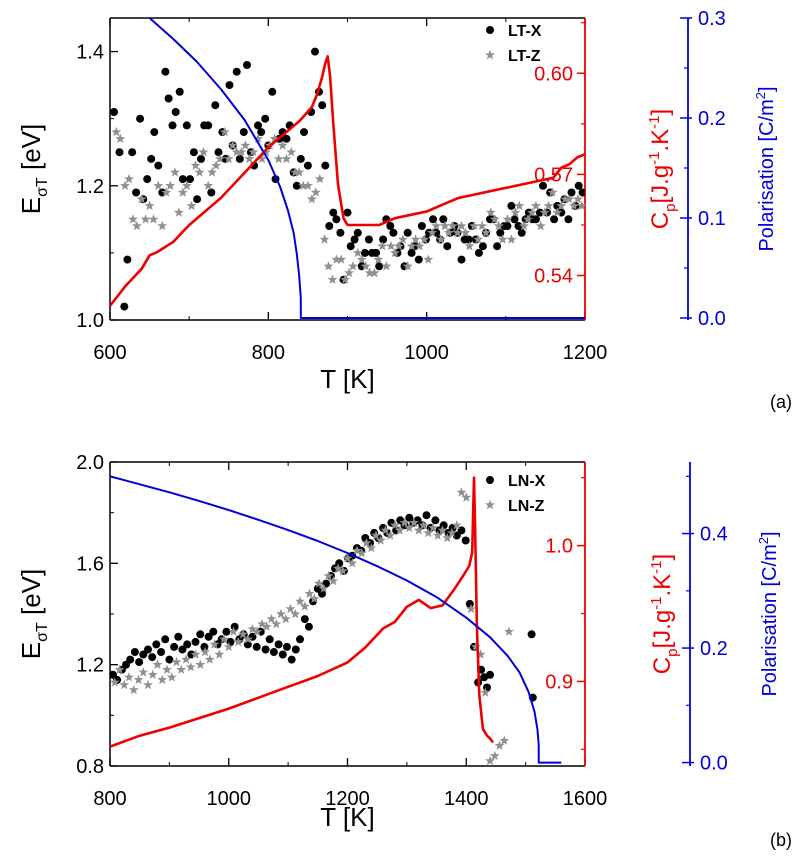 The width and height of the screenshot is (805, 860). Describe the element at coordinates (524, 56) in the screenshot. I see `legend-label-lt-z: LT-Z` at that location.